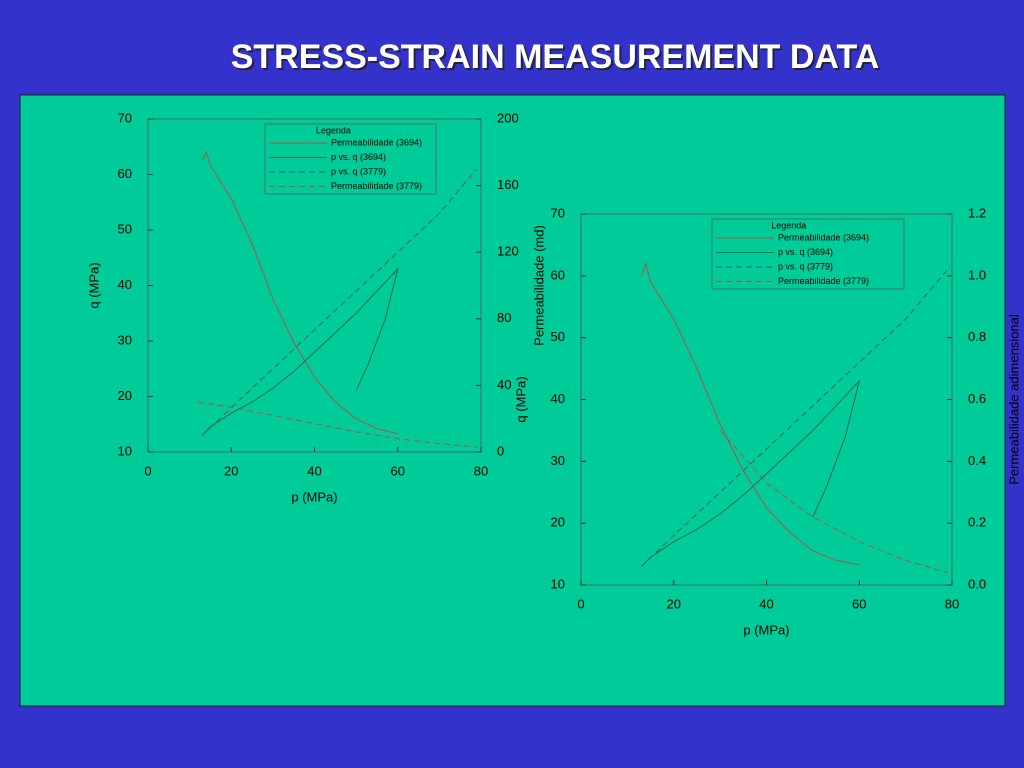 This screenshot has height=768, width=1024. I want to click on y2-tick-label: 0.2, so click(977, 522).